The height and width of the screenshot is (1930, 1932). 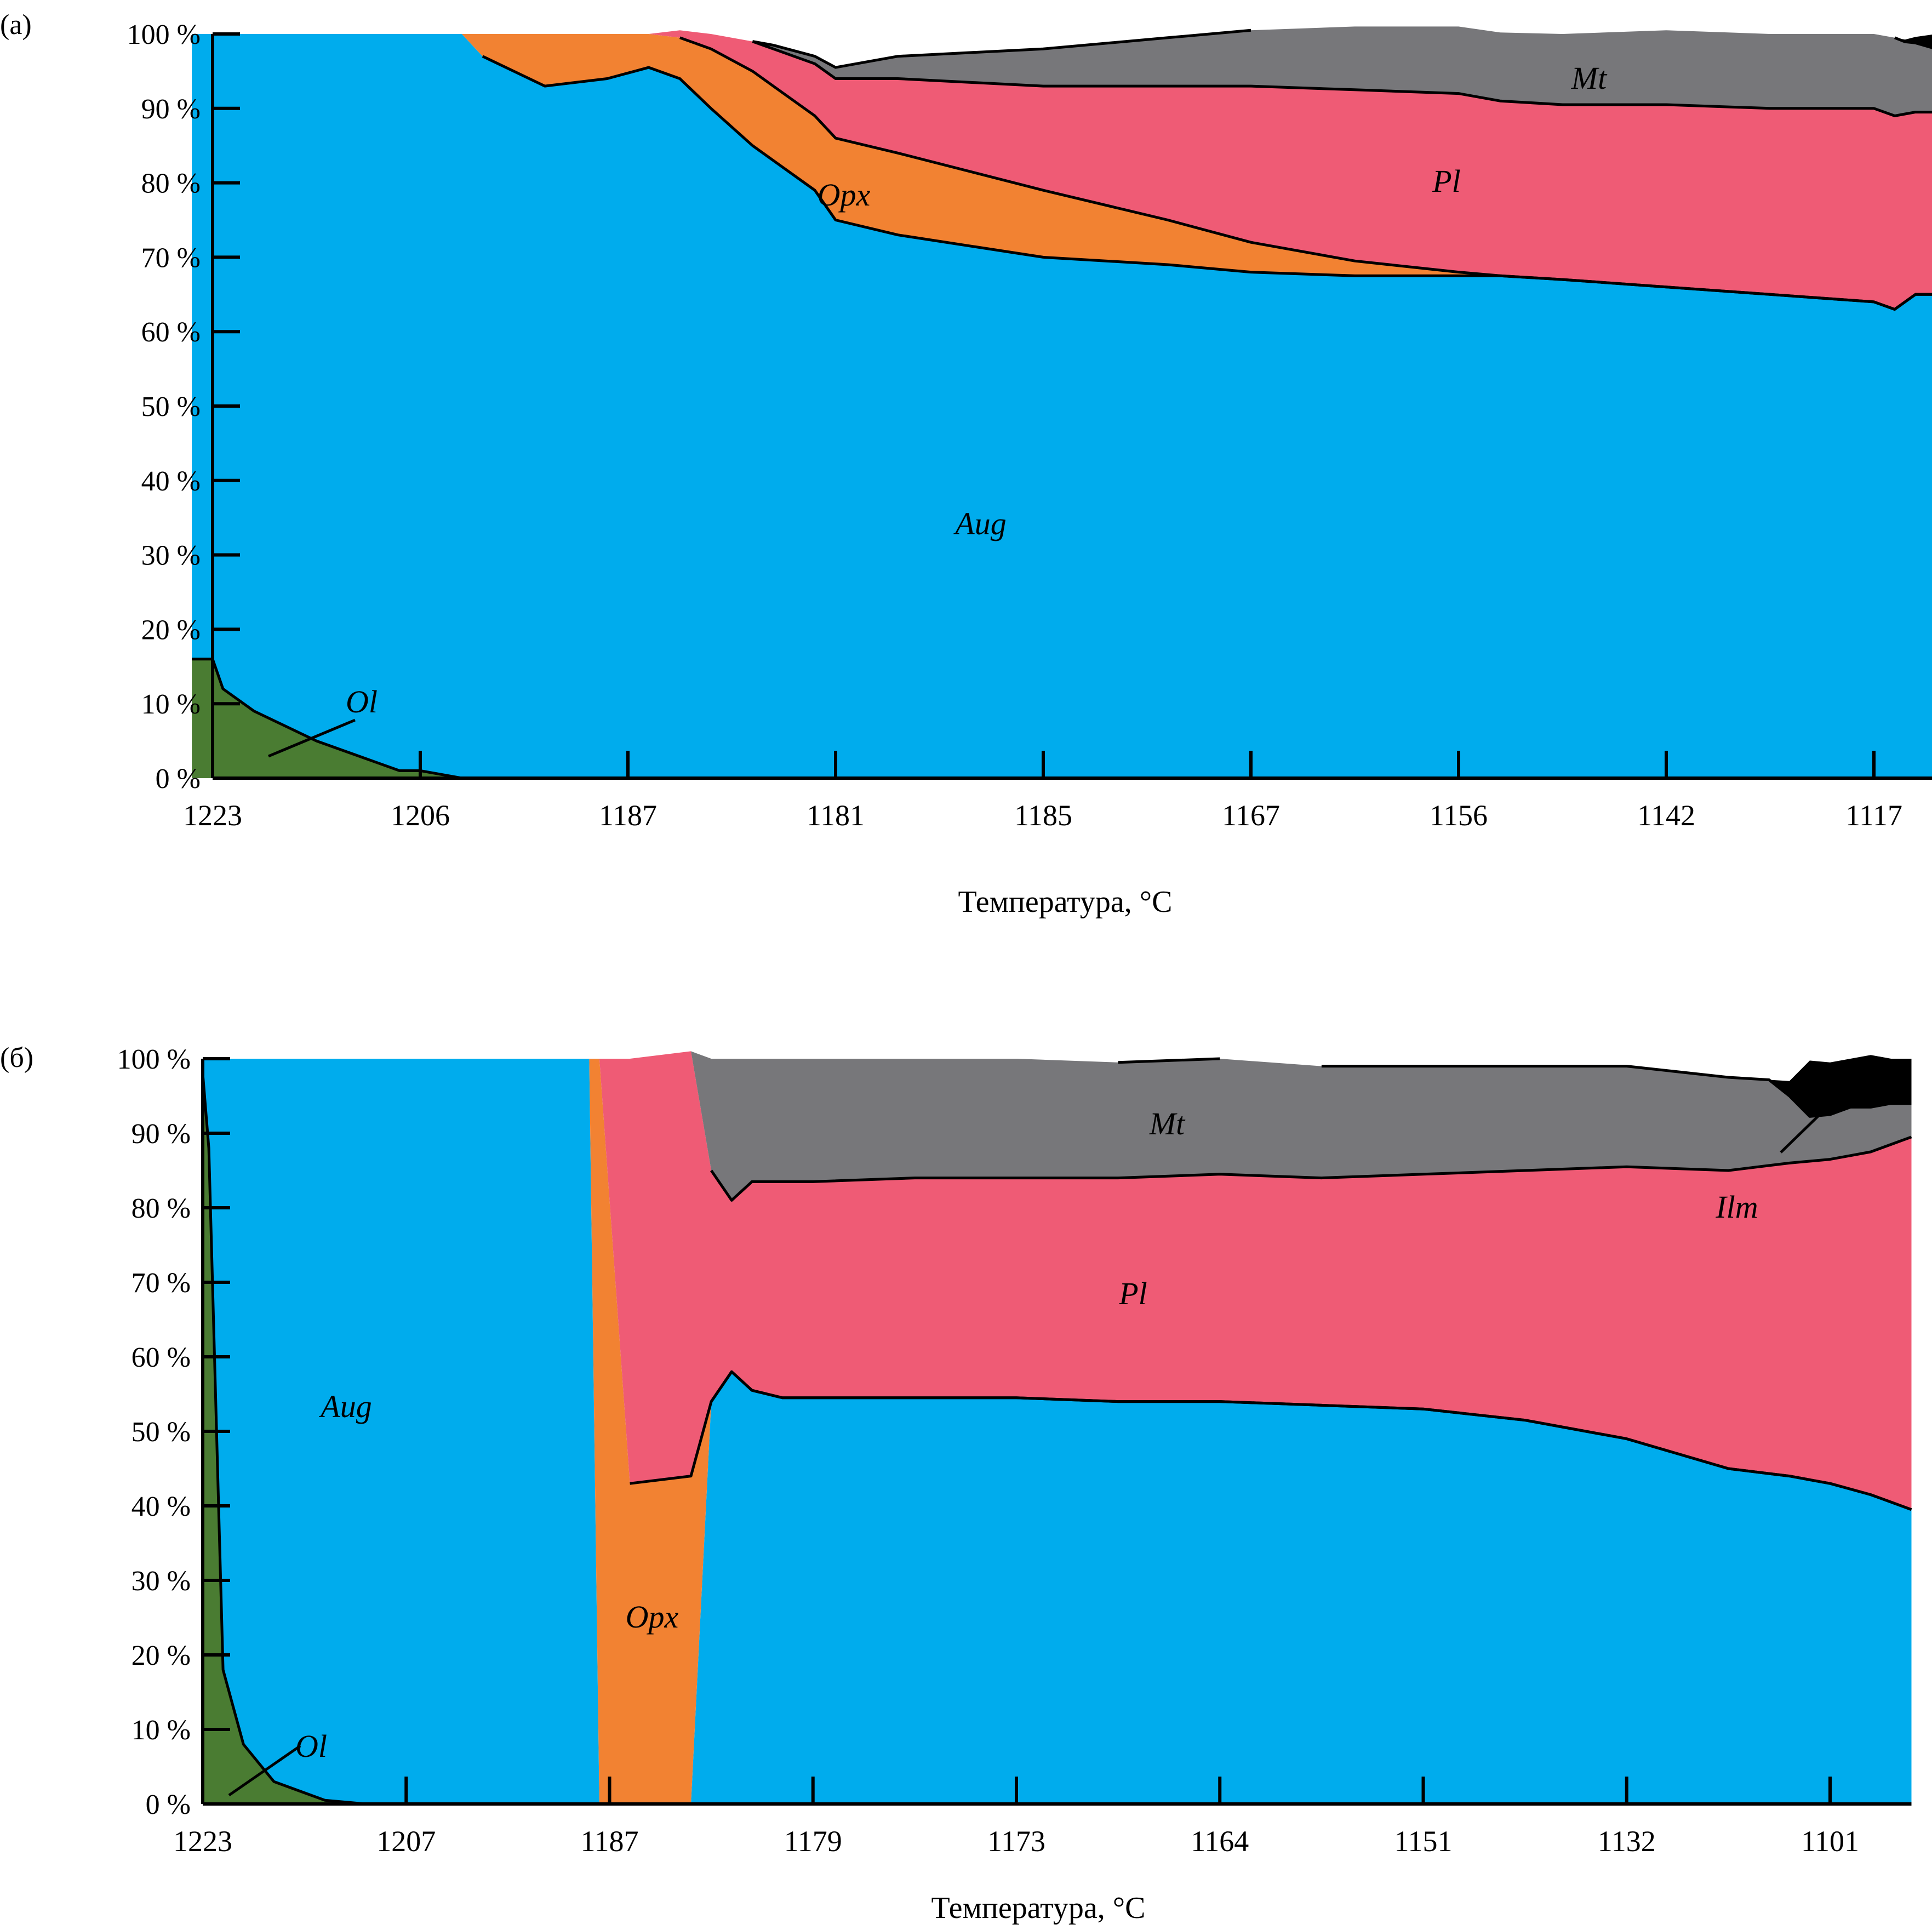 I want to click on x-tick-label: 1142, so click(x=1666, y=816).